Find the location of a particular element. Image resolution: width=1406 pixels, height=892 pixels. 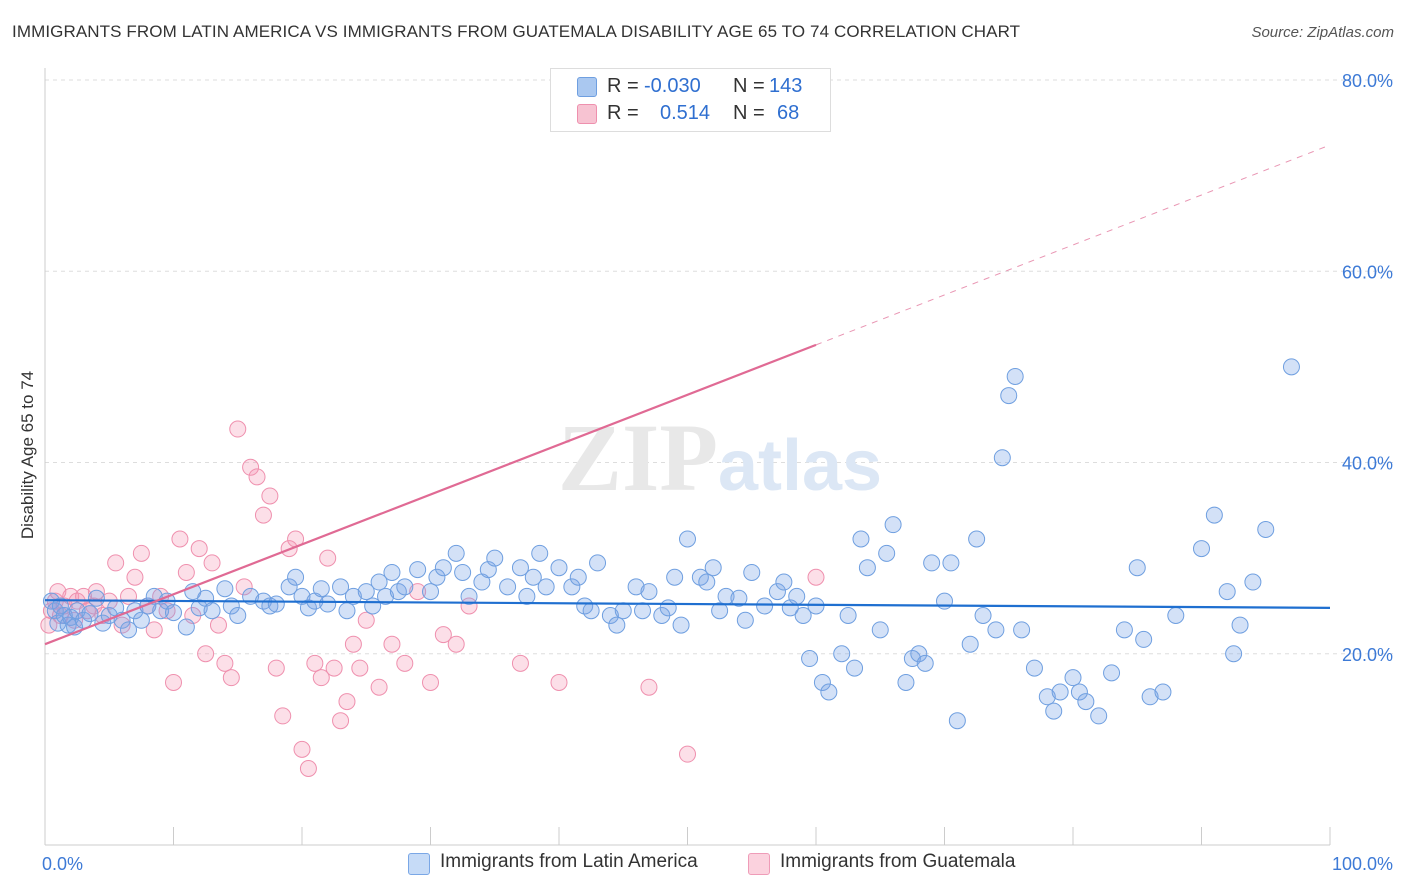

legend-swatch-pink is located at coordinates (587, 114).